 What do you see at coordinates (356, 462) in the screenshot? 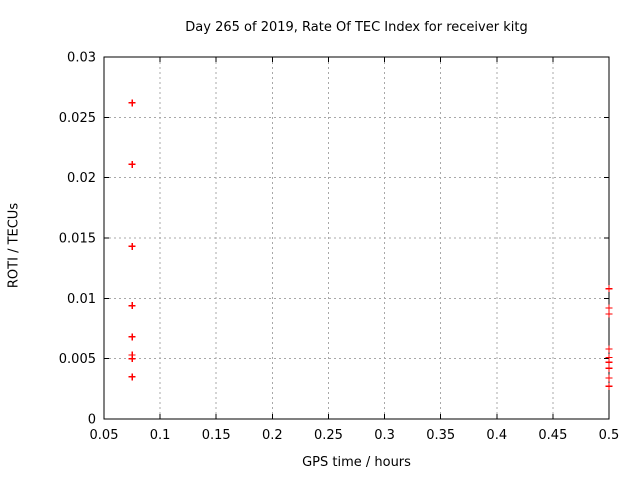
I see `x-axis-label: GPS time / hours` at bounding box center [356, 462].